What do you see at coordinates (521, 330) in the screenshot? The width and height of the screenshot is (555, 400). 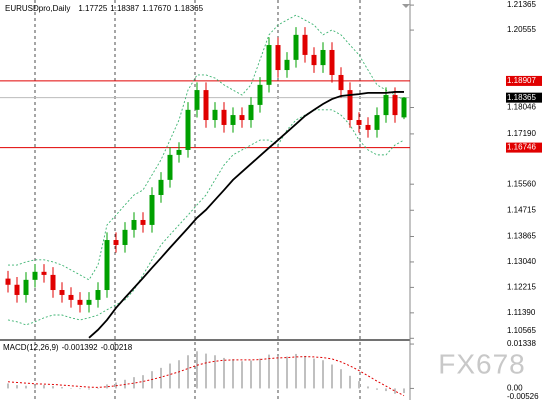 I see `y-tick-label: 1.10565` at bounding box center [521, 330].